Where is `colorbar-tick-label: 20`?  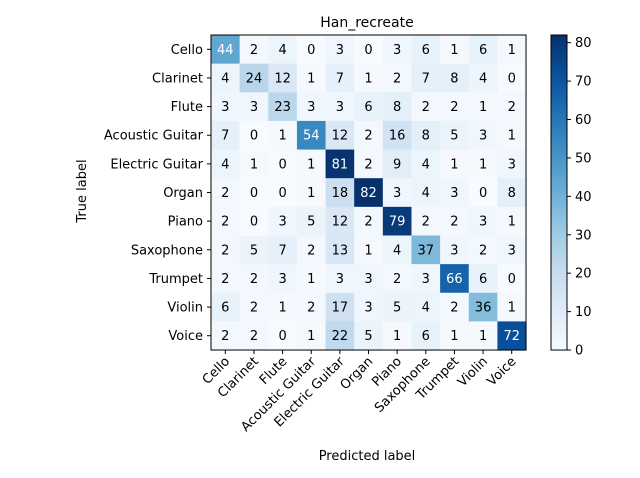
colorbar-tick-label: 20 is located at coordinates (583, 274).